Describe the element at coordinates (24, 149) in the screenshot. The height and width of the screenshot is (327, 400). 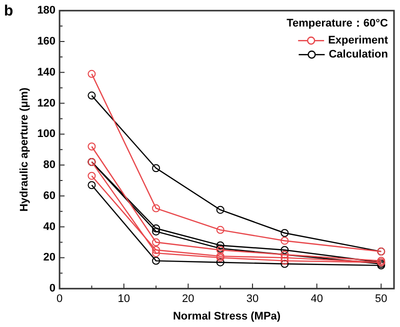
I see `y-axis-title: Hydraulic aperture (μm)` at that location.